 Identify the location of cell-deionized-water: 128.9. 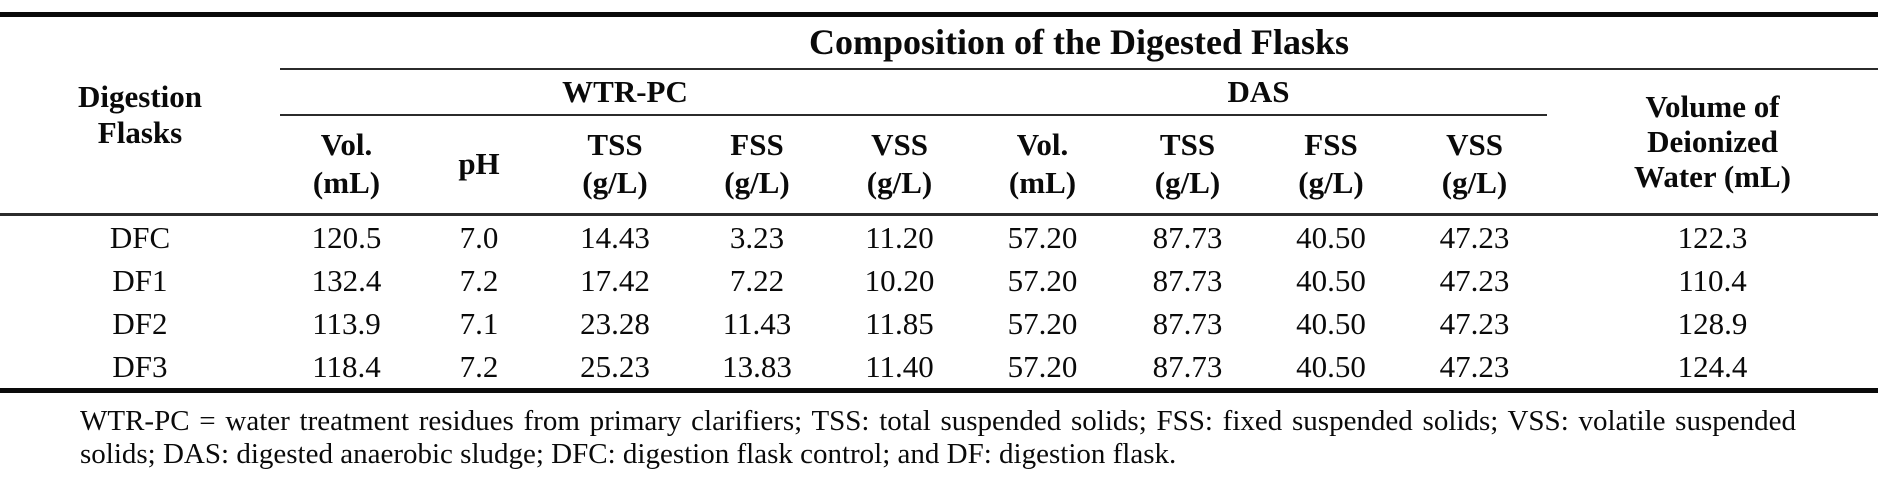
(1712, 323).